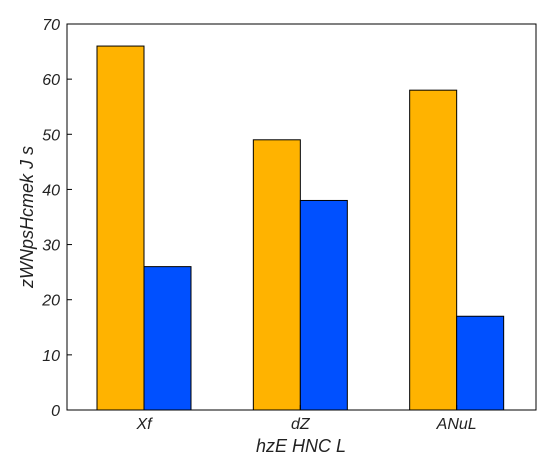 The width and height of the screenshot is (553, 474). I want to click on y-tick-label: 50, so click(51, 135).